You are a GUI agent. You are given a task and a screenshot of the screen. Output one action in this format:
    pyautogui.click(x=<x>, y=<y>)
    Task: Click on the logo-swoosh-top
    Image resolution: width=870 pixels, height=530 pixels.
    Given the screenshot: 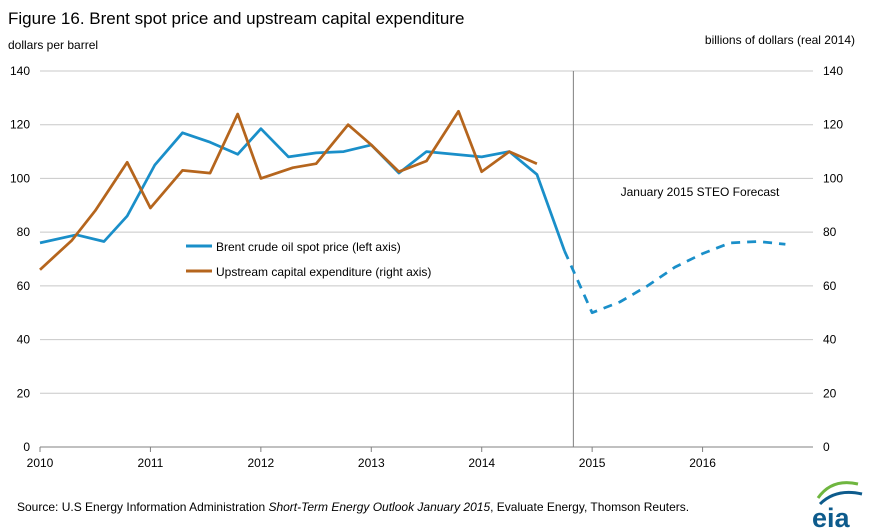 What is the action you would take?
    pyautogui.click(x=837, y=490)
    